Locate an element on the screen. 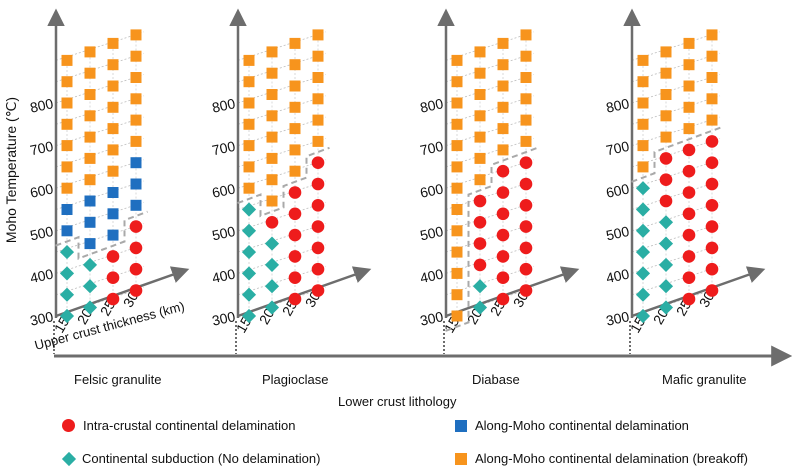  y-tick-label: 300 is located at coordinates (617, 318).